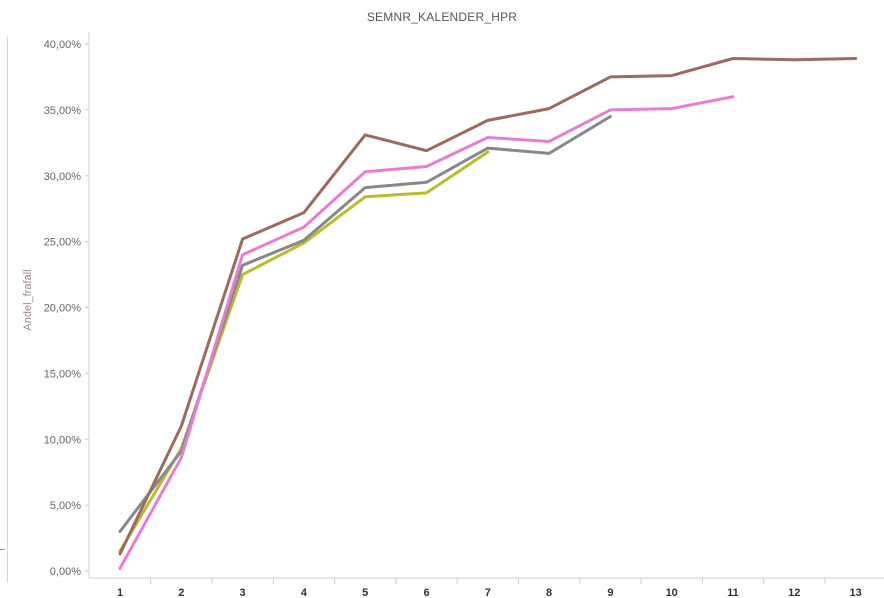 This screenshot has width=884, height=598. What do you see at coordinates (365, 592) in the screenshot?
I see `x-tick-label: 5` at bounding box center [365, 592].